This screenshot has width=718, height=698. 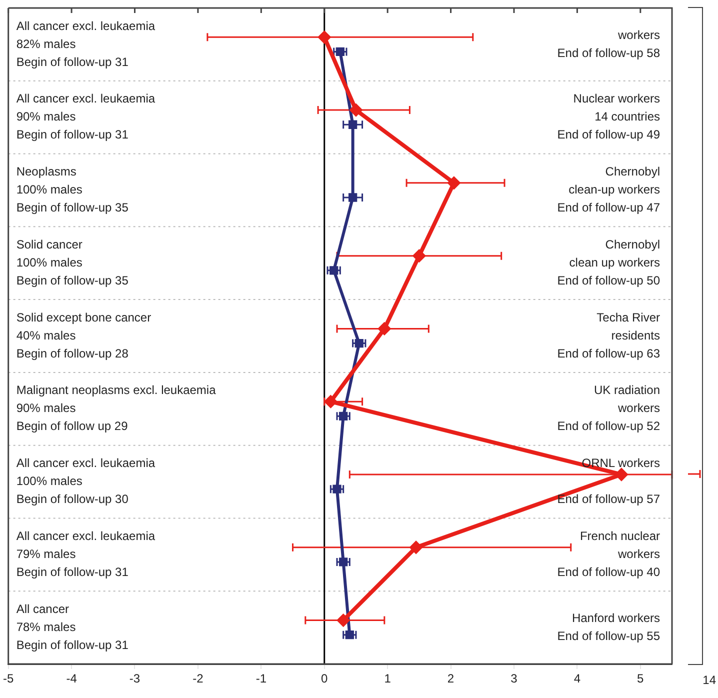 I want to click on y-tick-label: All cancer excl. leukaemia 82% males Begin of follow-up 31, so click(x=86, y=43).